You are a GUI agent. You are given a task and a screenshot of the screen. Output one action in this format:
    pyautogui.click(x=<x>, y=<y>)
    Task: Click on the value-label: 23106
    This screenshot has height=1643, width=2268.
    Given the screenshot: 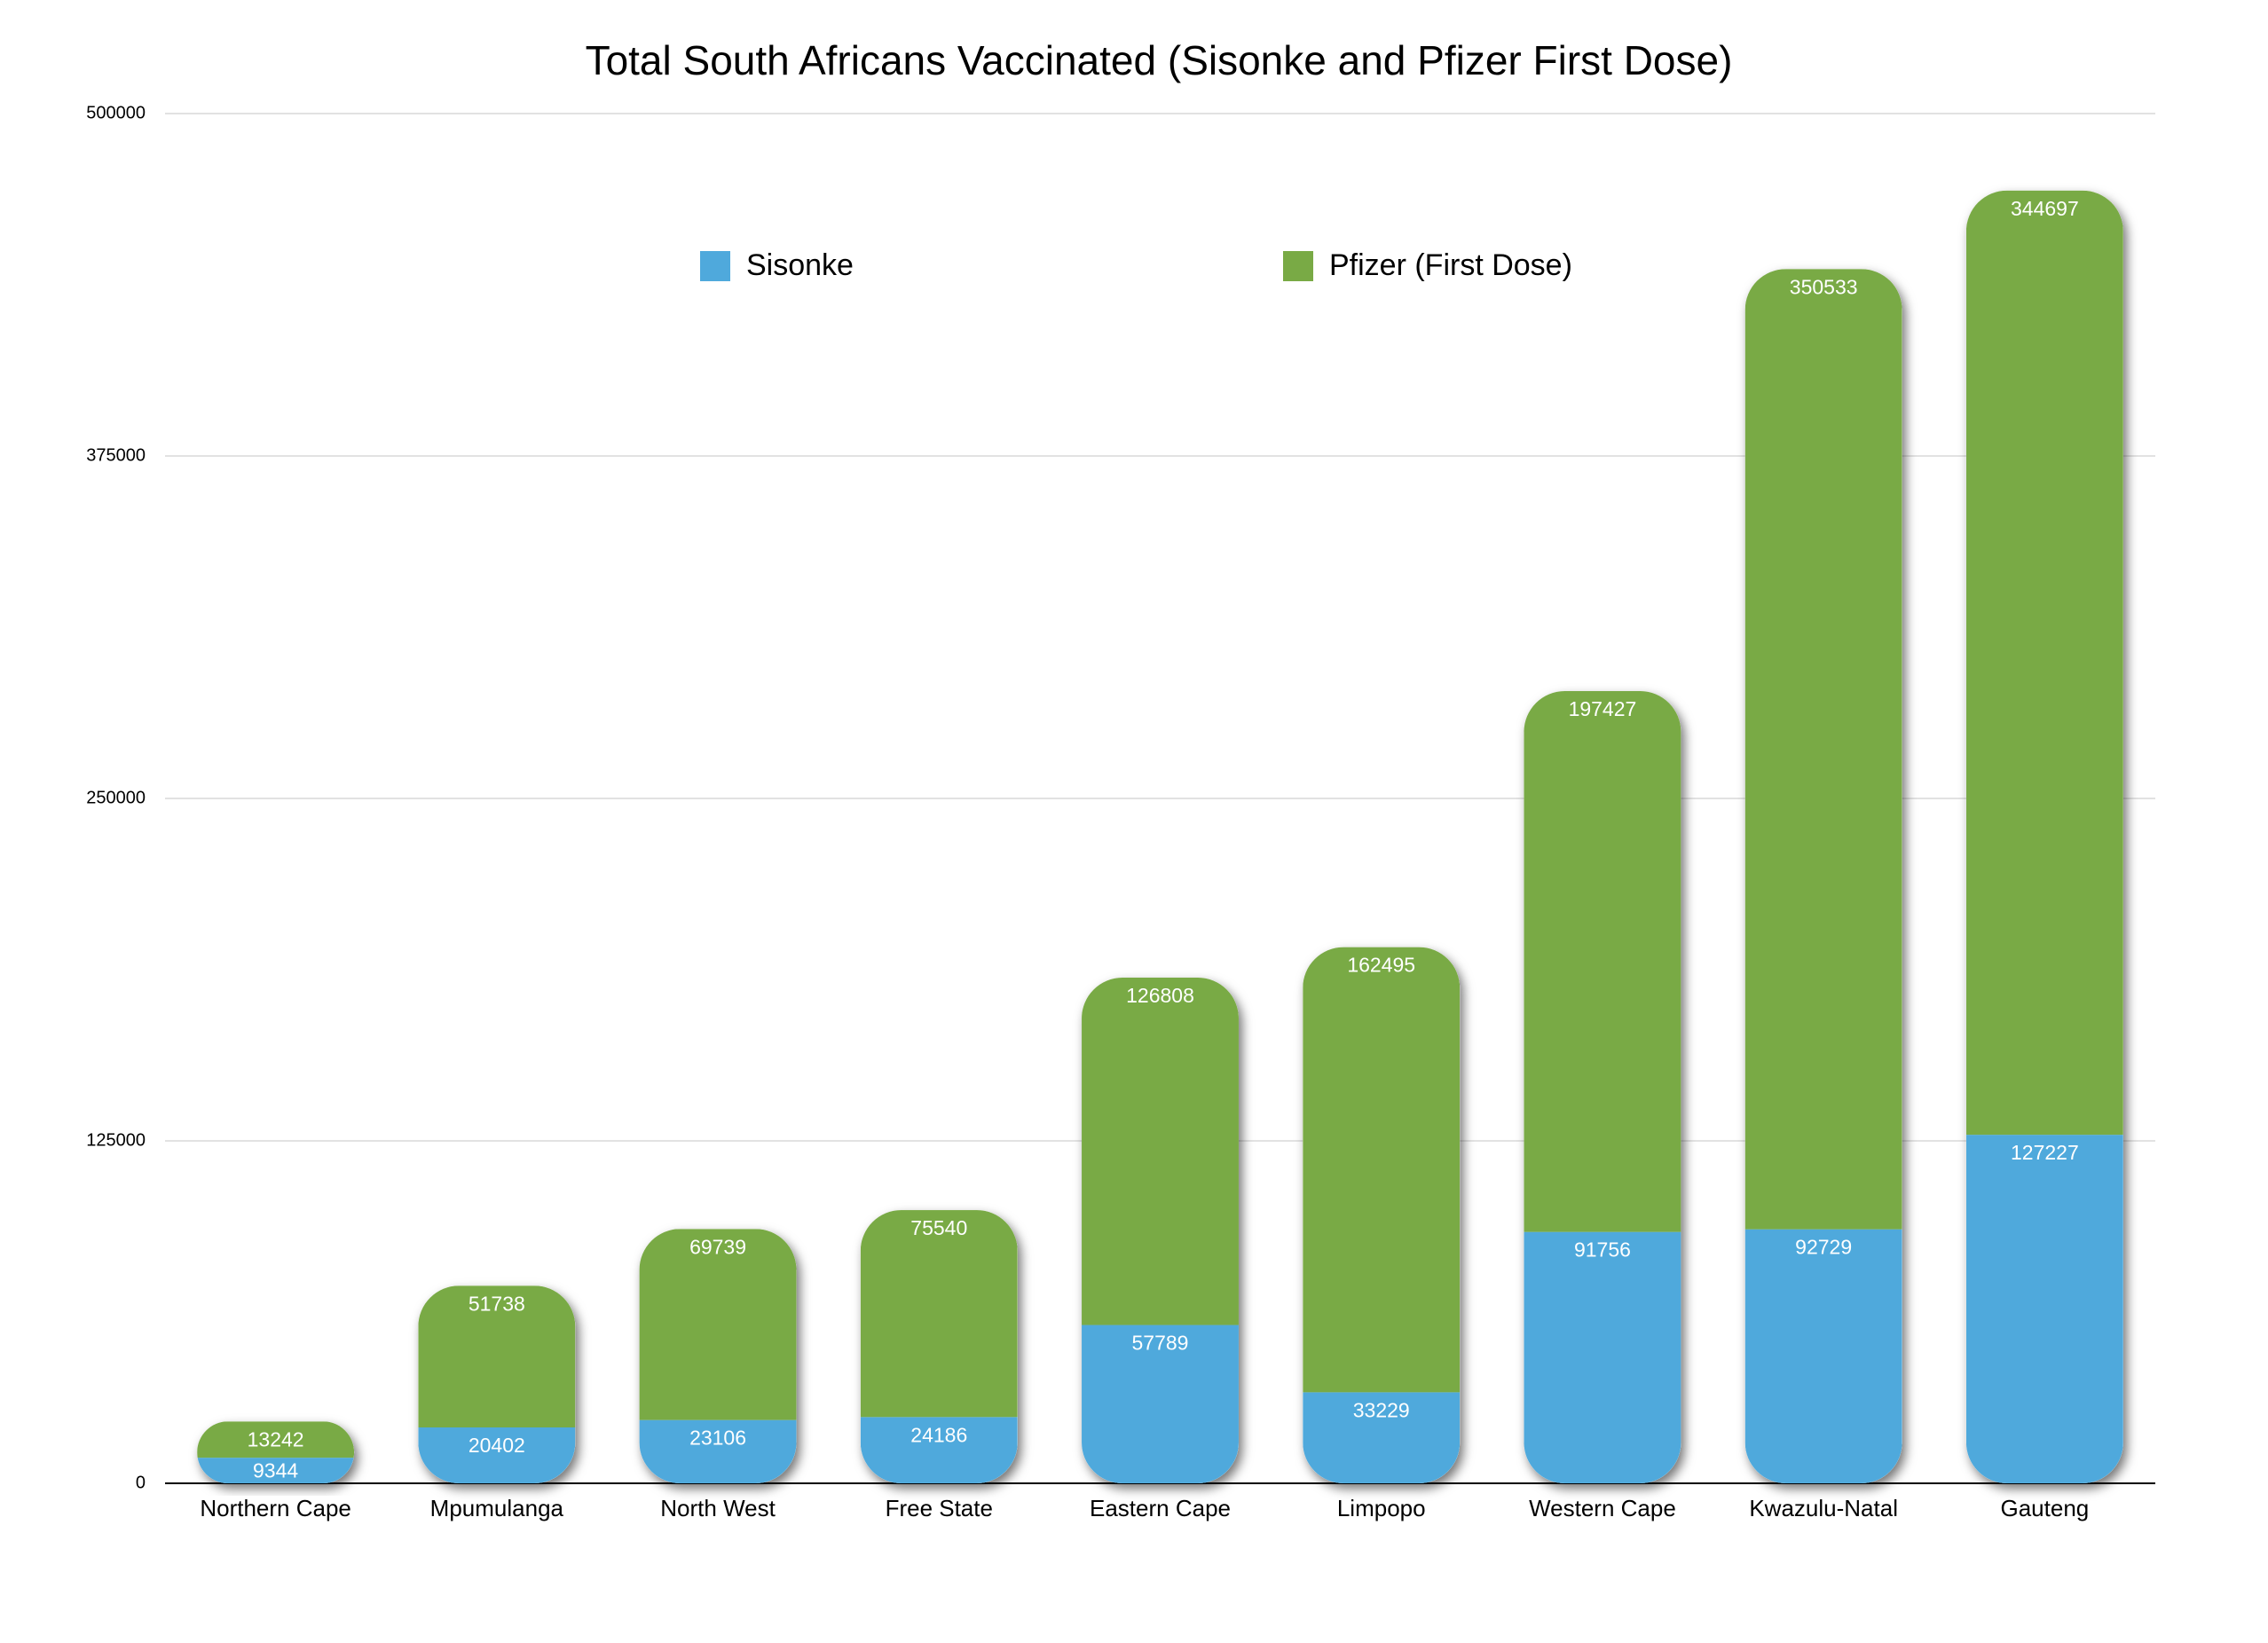 What is the action you would take?
    pyautogui.click(x=717, y=1439)
    